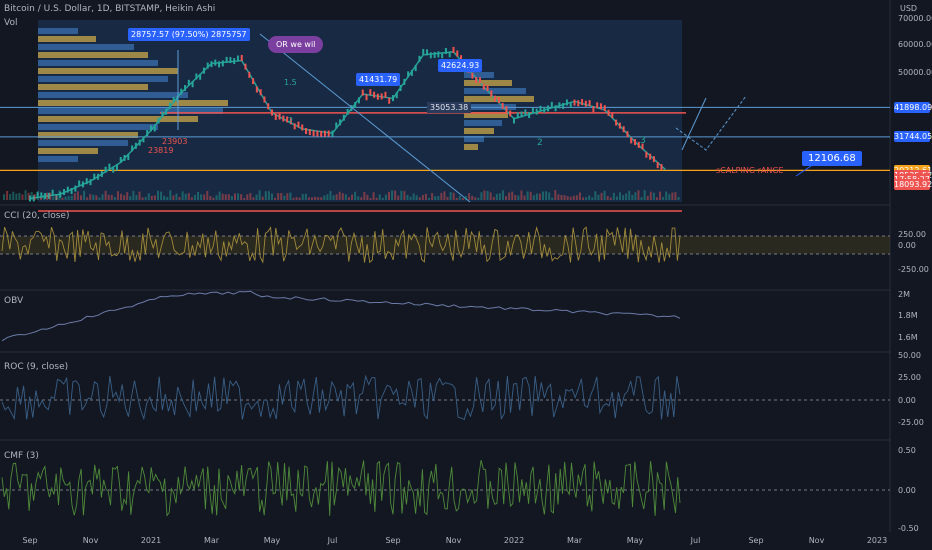  I want to click on price-label-42624: 42624.93, so click(460, 65).